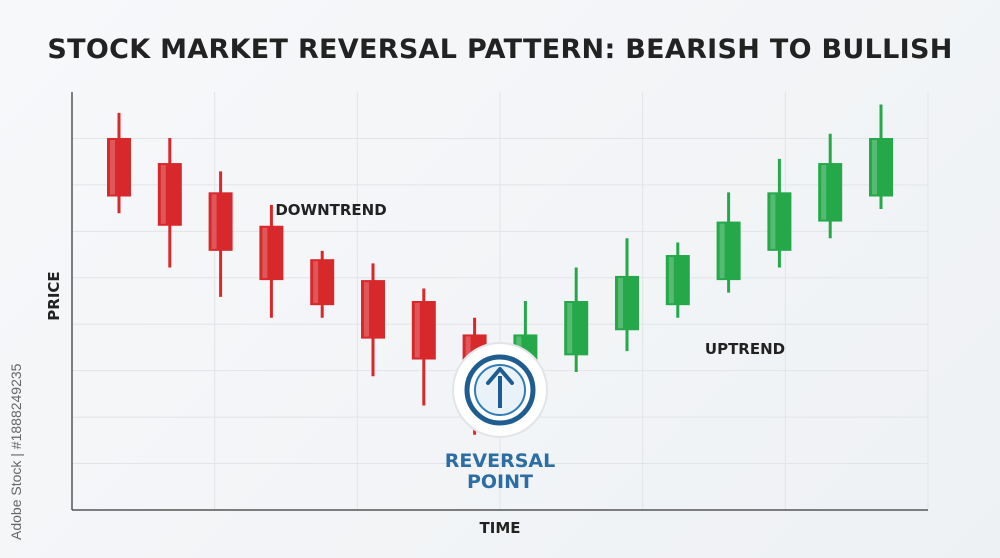 This screenshot has width=1000, height=558. What do you see at coordinates (500, 461) in the screenshot?
I see `reversal-label-line1: REVERSAL` at bounding box center [500, 461].